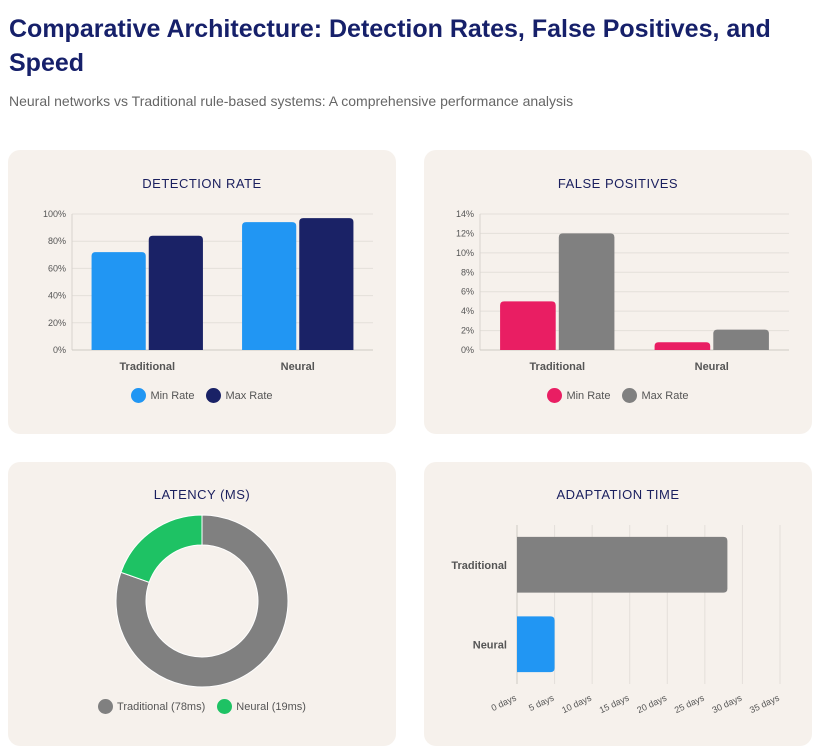  I want to click on legend-label-traditional: Traditional (78ms), so click(161, 706).